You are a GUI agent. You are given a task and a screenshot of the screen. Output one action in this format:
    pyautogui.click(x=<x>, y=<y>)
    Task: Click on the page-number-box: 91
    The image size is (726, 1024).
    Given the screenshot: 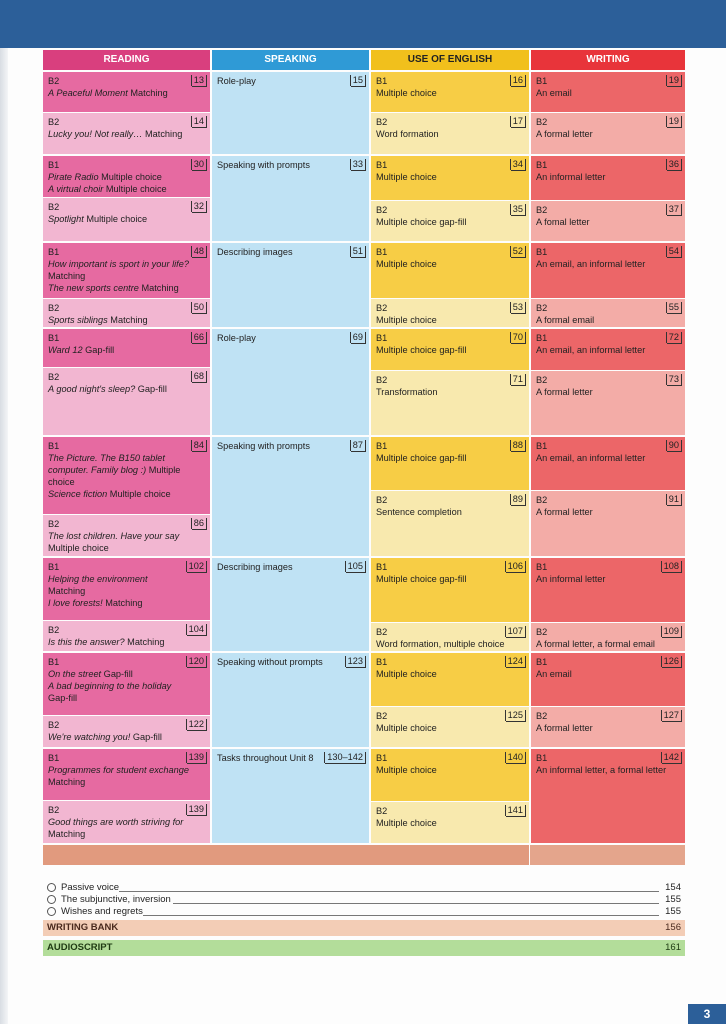 What is the action you would take?
    pyautogui.click(x=673, y=500)
    